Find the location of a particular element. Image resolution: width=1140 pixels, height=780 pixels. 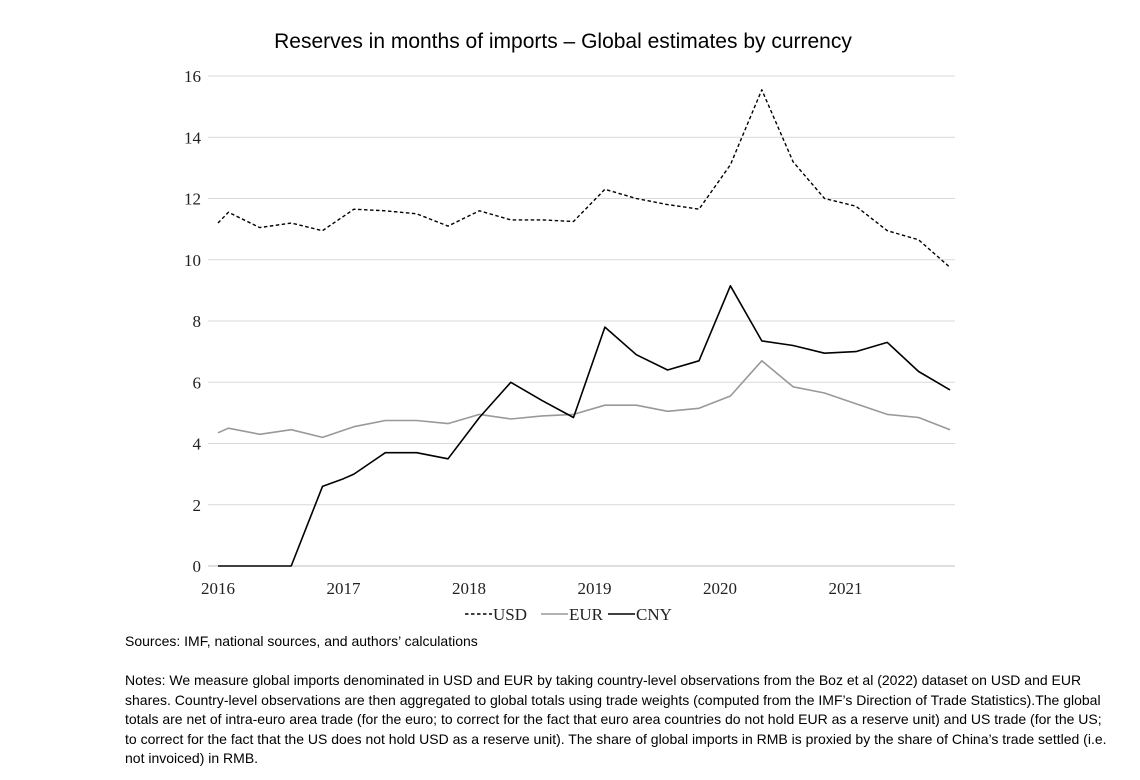

x-tick-label: 2019 is located at coordinates (594, 588).